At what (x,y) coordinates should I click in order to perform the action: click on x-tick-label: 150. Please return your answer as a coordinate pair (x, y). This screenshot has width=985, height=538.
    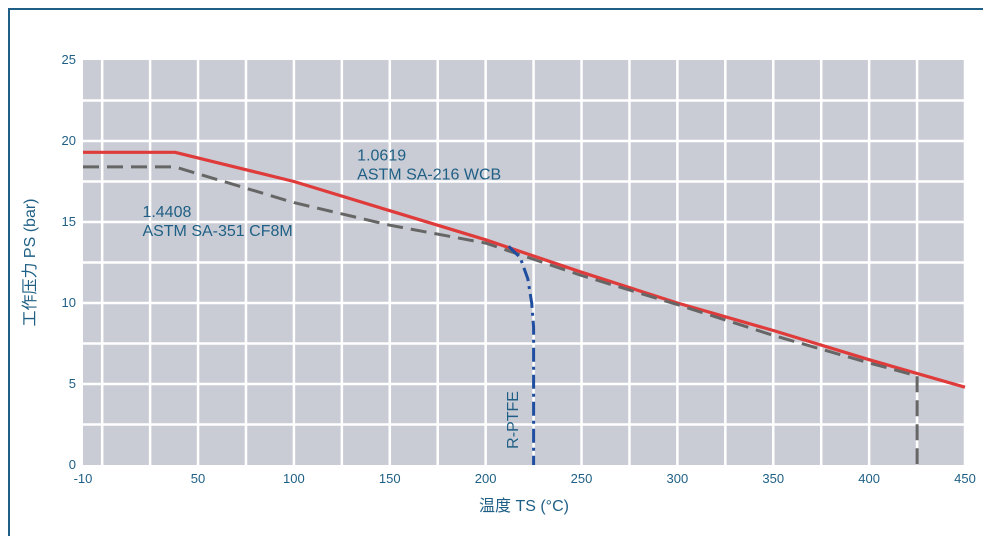
    Looking at the image, I should click on (390, 478).